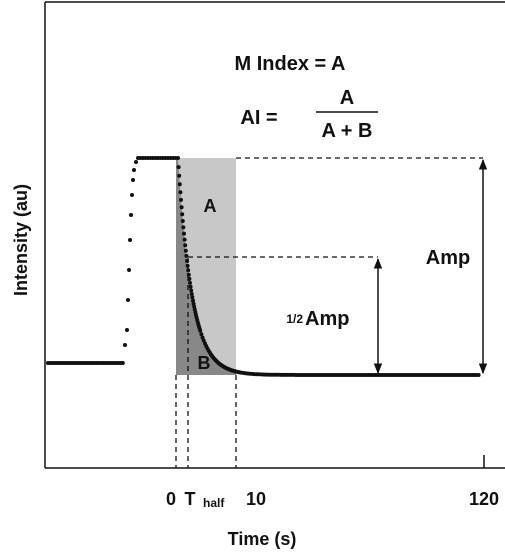  I want to click on region-a-label: A, so click(210, 206).